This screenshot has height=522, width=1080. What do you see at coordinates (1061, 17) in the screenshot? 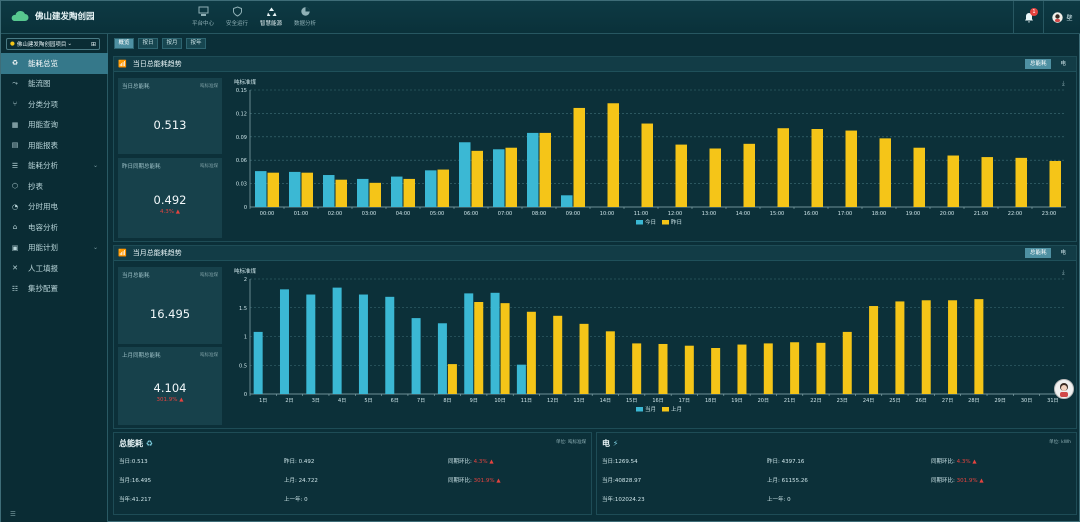
I see `user-menu: 壁` at bounding box center [1061, 17].